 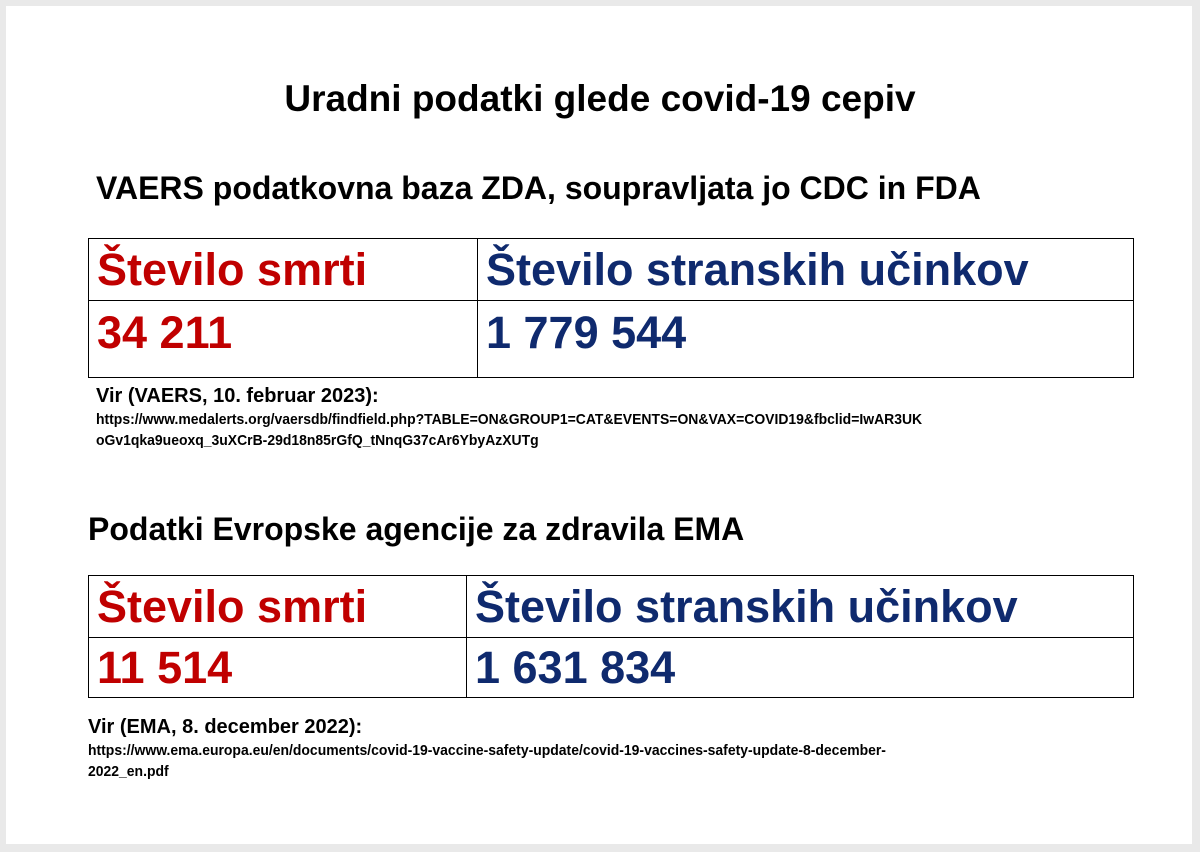 What do you see at coordinates (128, 771) in the screenshot?
I see `ema-source-url-line2: 2022_en.pdf` at bounding box center [128, 771].